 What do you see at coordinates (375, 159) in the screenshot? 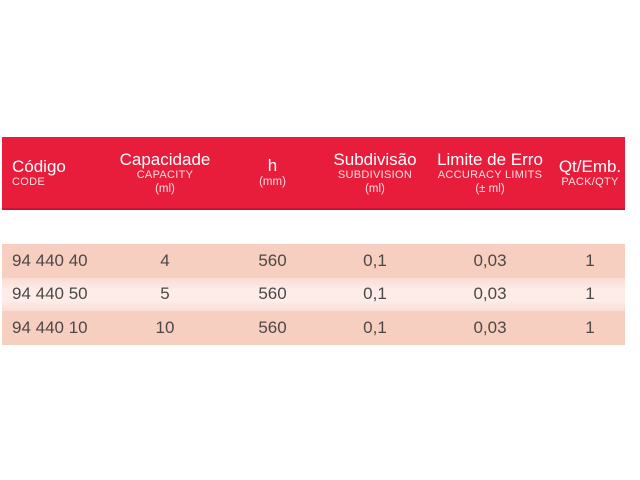
I see `header-label: Subdivisão` at bounding box center [375, 159].